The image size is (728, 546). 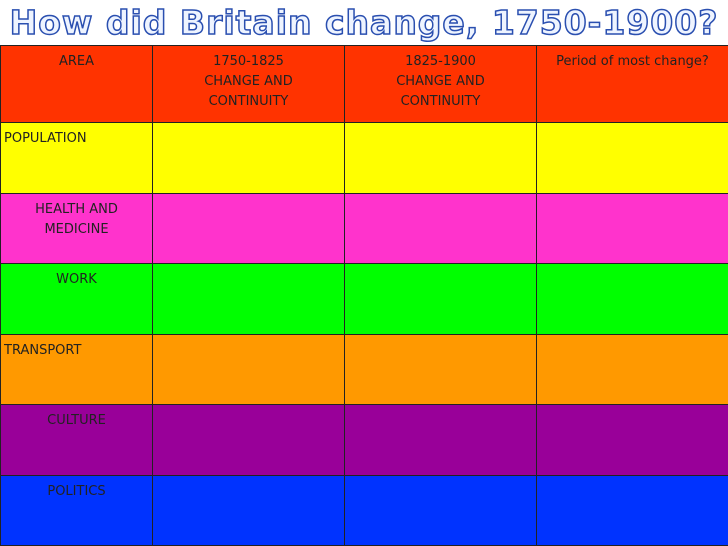 I want to click on header-text: AREA, so click(x=76, y=61).